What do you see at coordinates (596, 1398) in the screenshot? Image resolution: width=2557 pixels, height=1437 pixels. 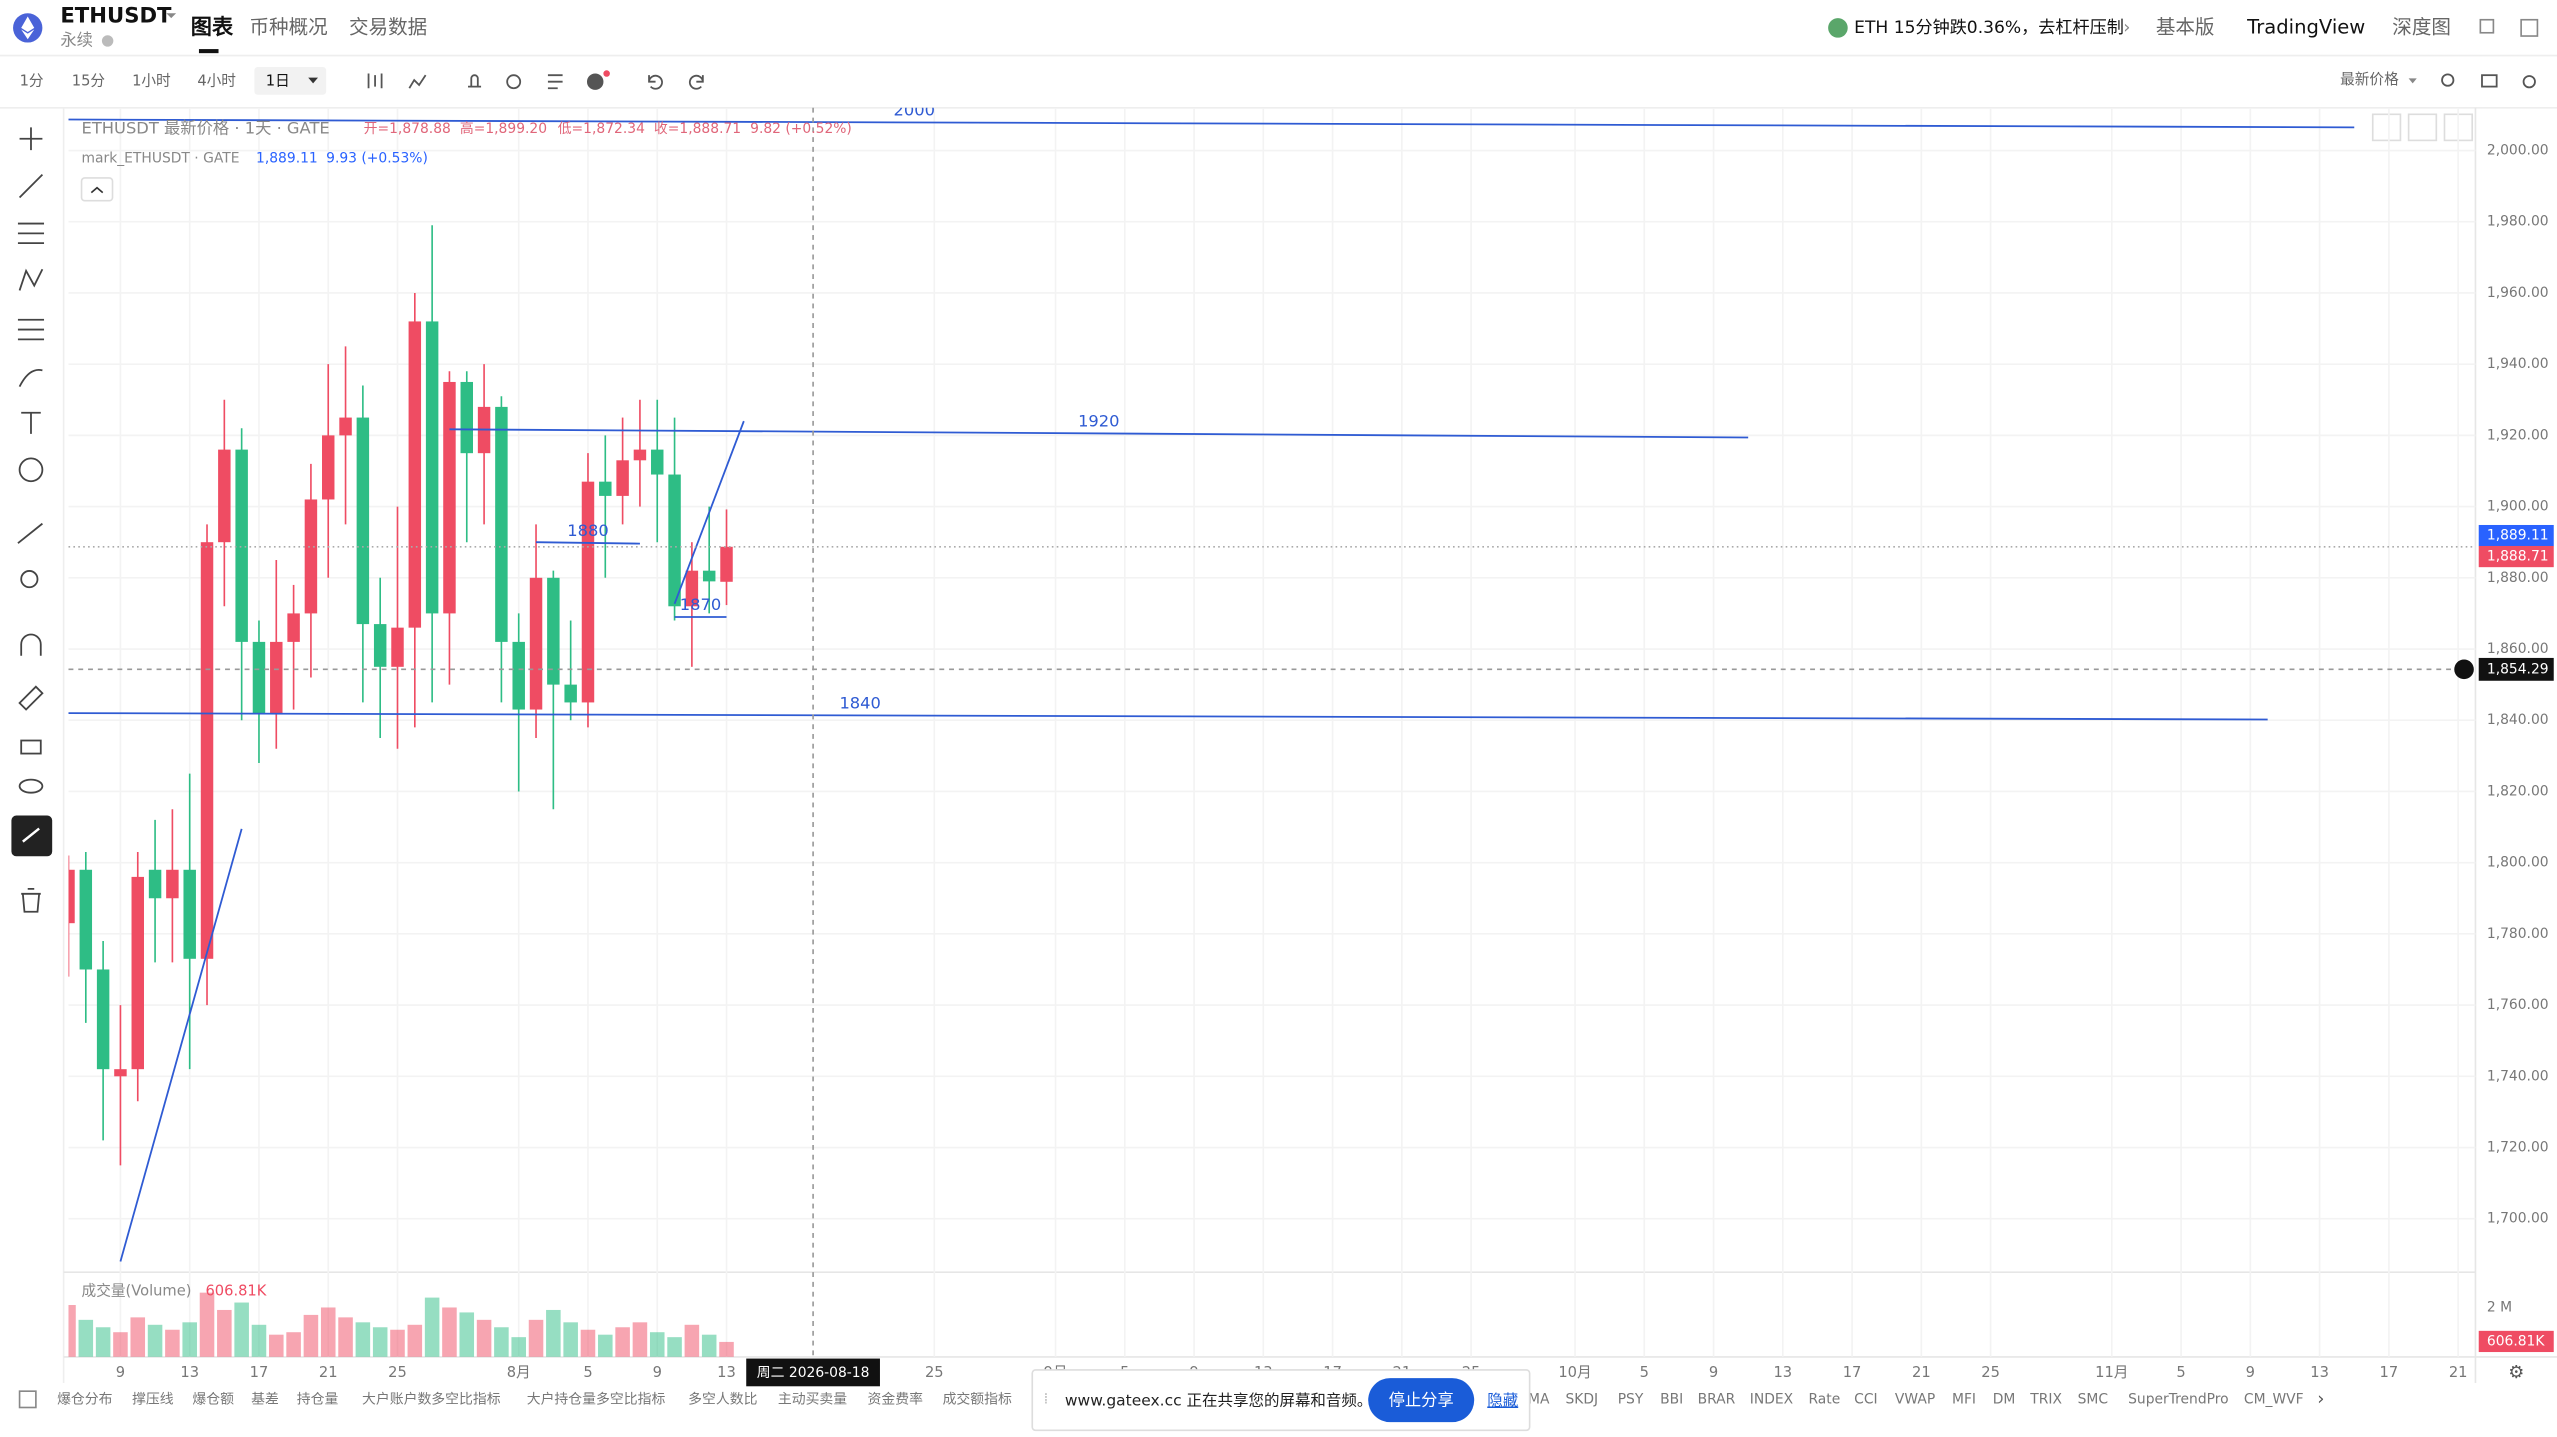 I see `indicator-tab: 大户持仓量多空比指标` at bounding box center [596, 1398].